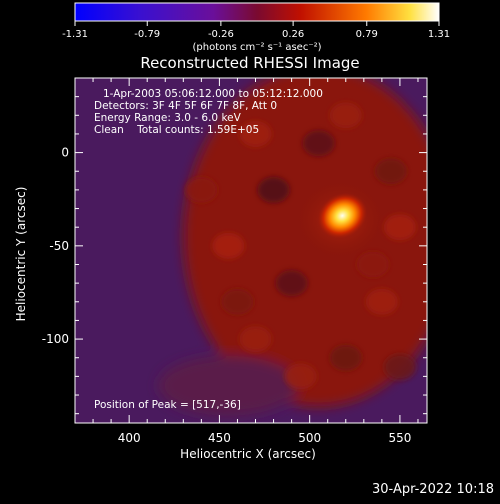 The image size is (500, 504). What do you see at coordinates (59, 246) in the screenshot?
I see `y-tick-label: -50` at bounding box center [59, 246].